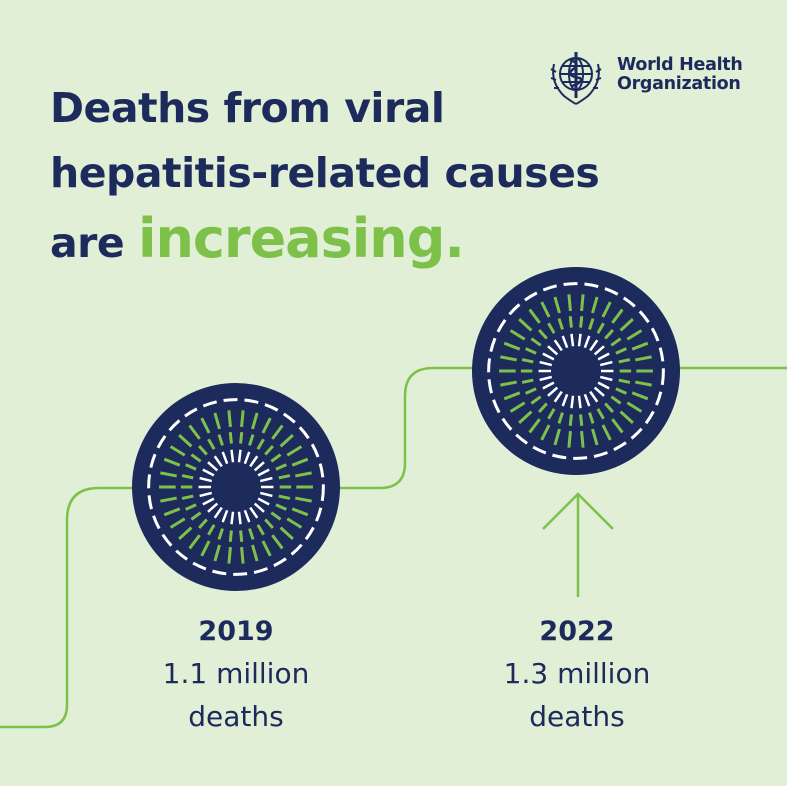  I want to click on stat-2019: 2019 1.1 million deaths, so click(236, 675).